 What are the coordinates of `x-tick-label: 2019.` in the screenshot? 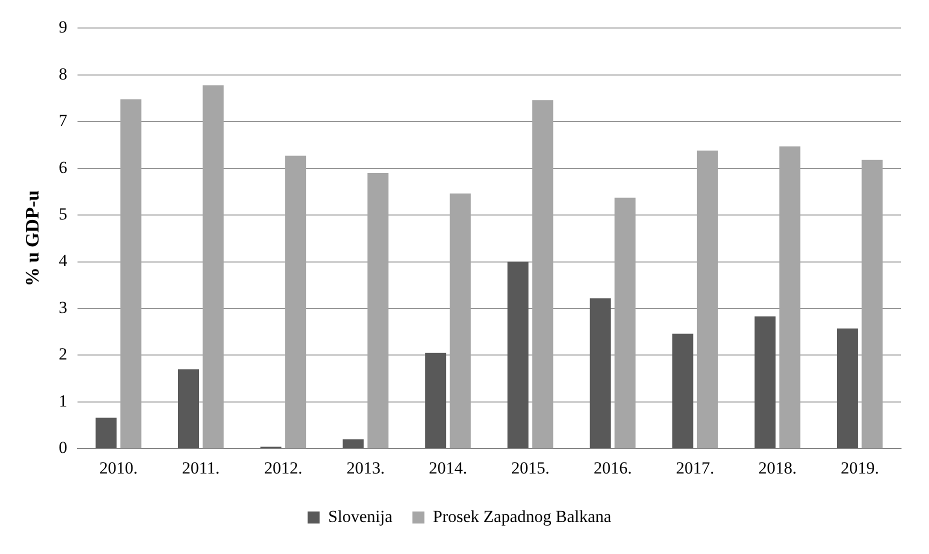 It's located at (859, 468).